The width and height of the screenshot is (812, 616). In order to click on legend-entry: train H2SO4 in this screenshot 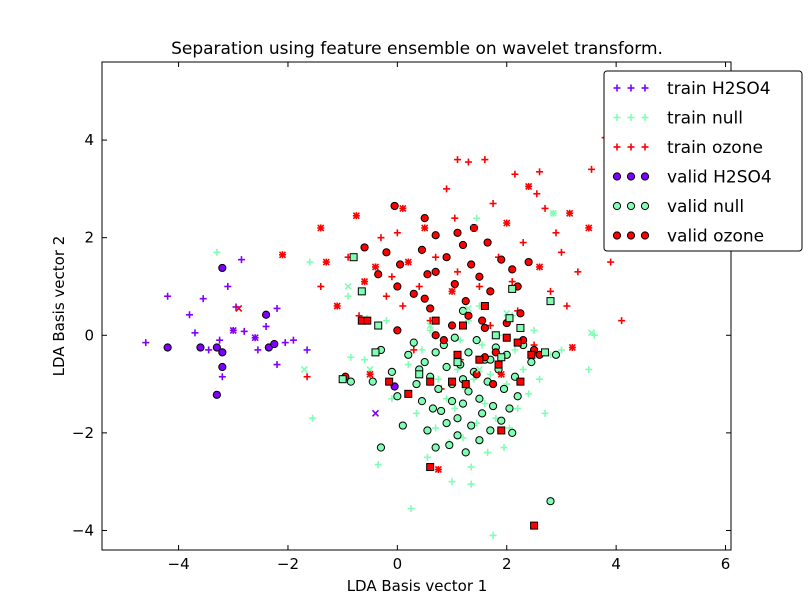, I will do `click(692, 89)`.